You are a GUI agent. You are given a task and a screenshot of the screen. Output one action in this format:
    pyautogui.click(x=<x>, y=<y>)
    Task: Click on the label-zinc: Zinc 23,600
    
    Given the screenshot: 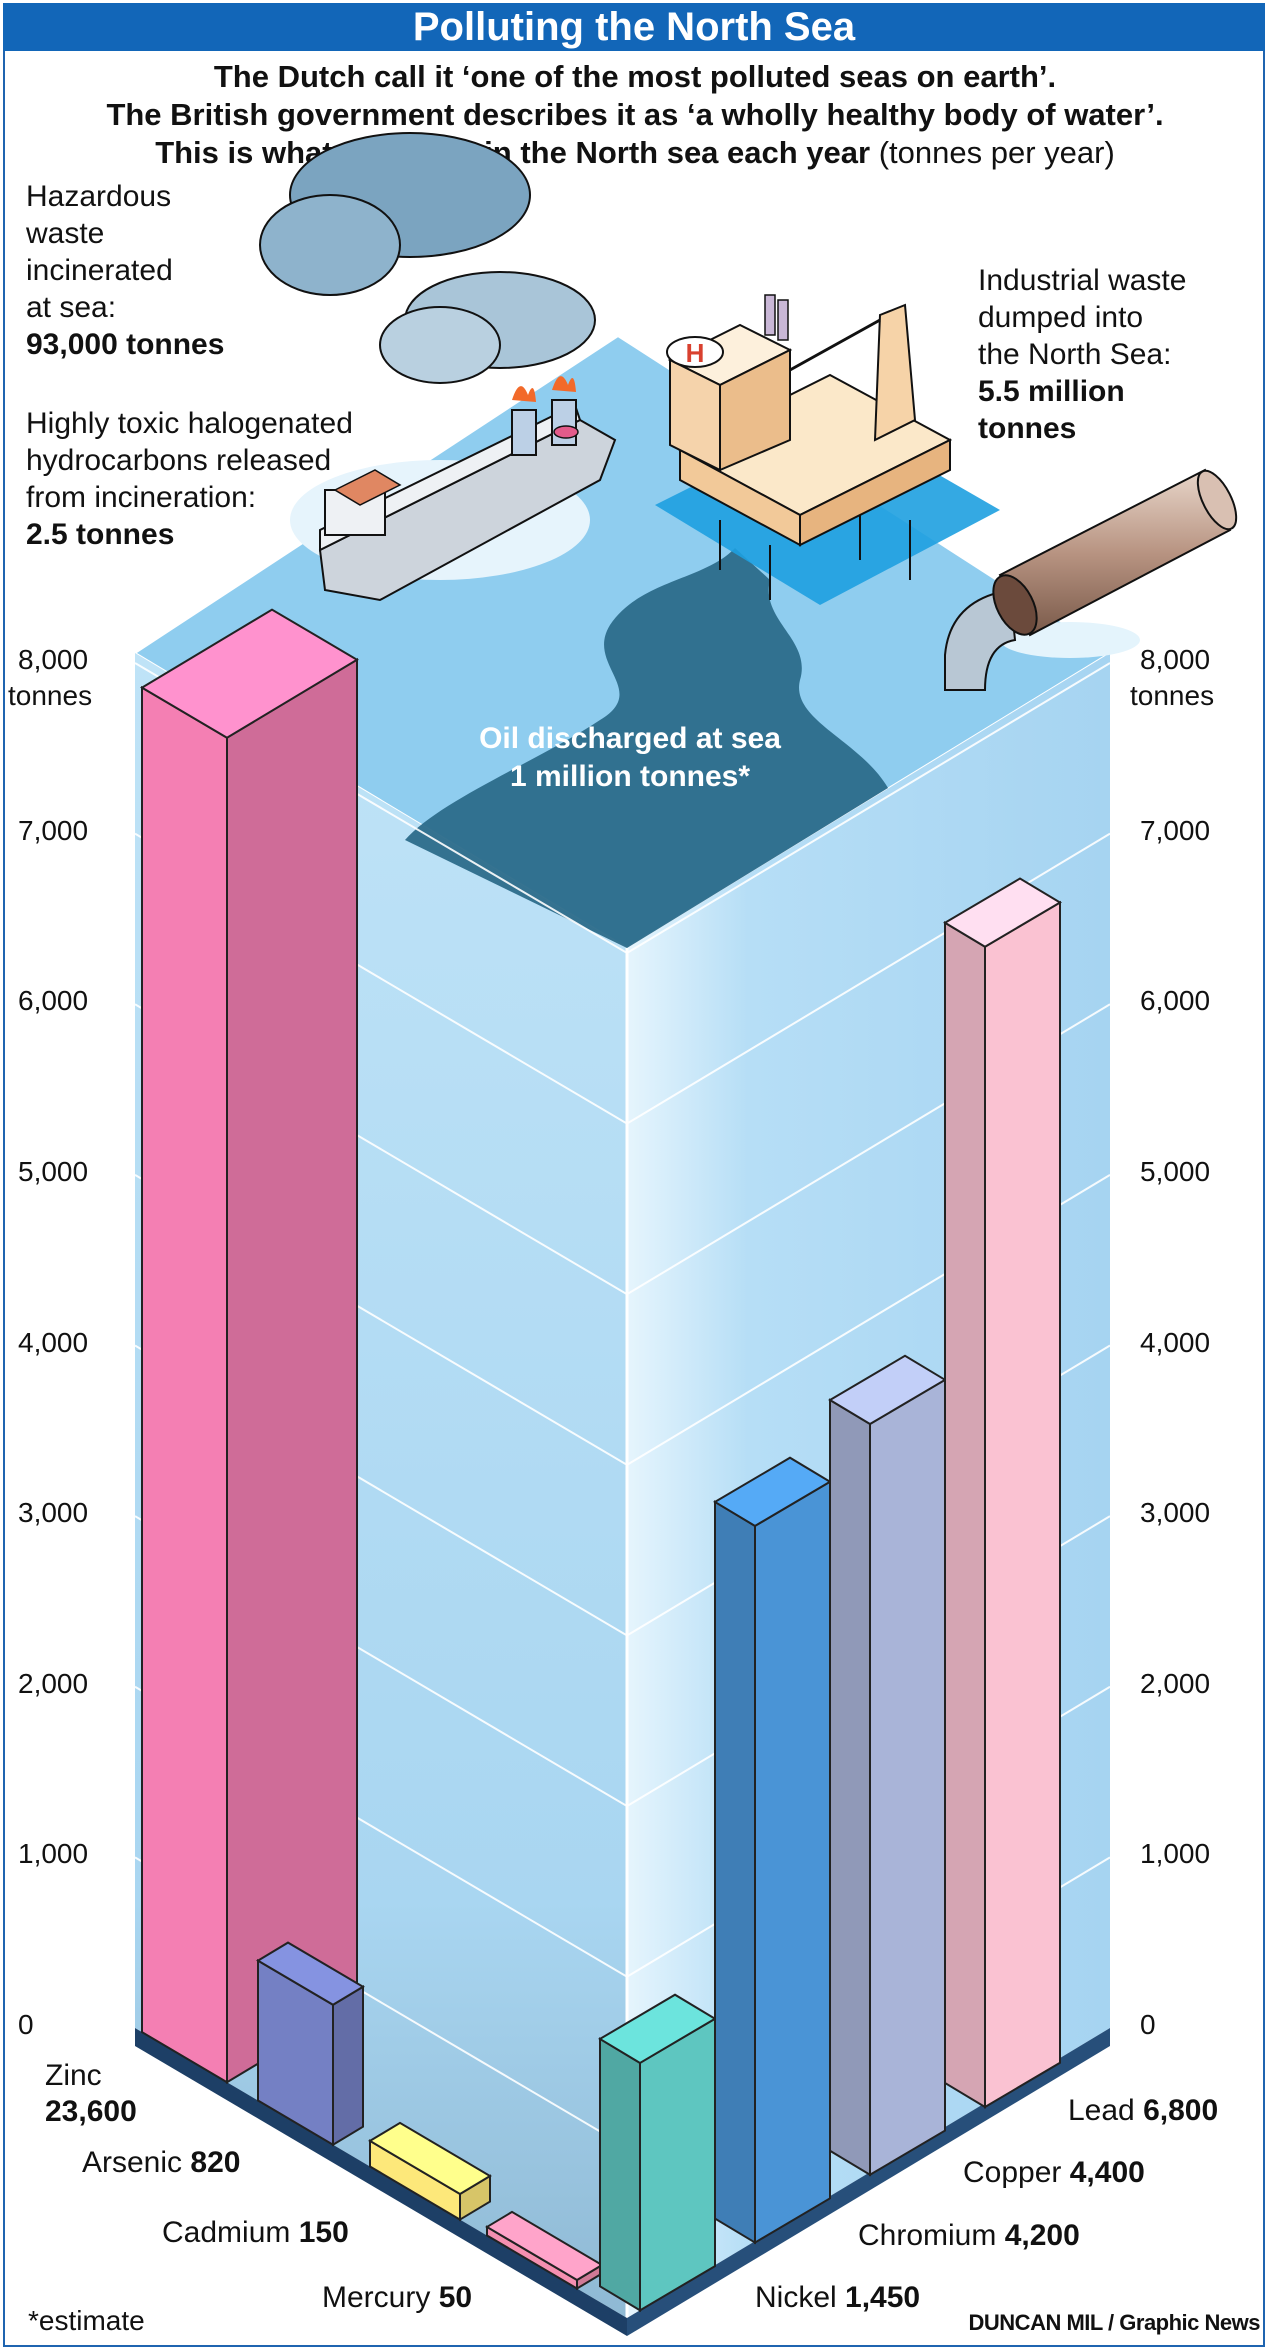 What is the action you would take?
    pyautogui.click(x=91, y=2094)
    